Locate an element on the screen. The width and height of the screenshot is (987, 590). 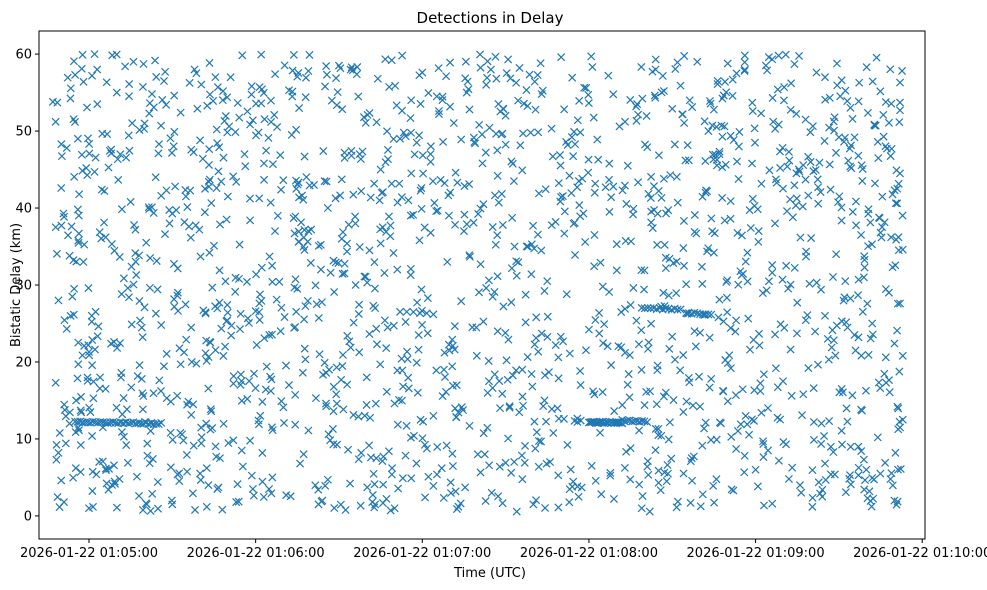
x-tick-label: 2026-01-22 01:08:00 is located at coordinates (589, 553).